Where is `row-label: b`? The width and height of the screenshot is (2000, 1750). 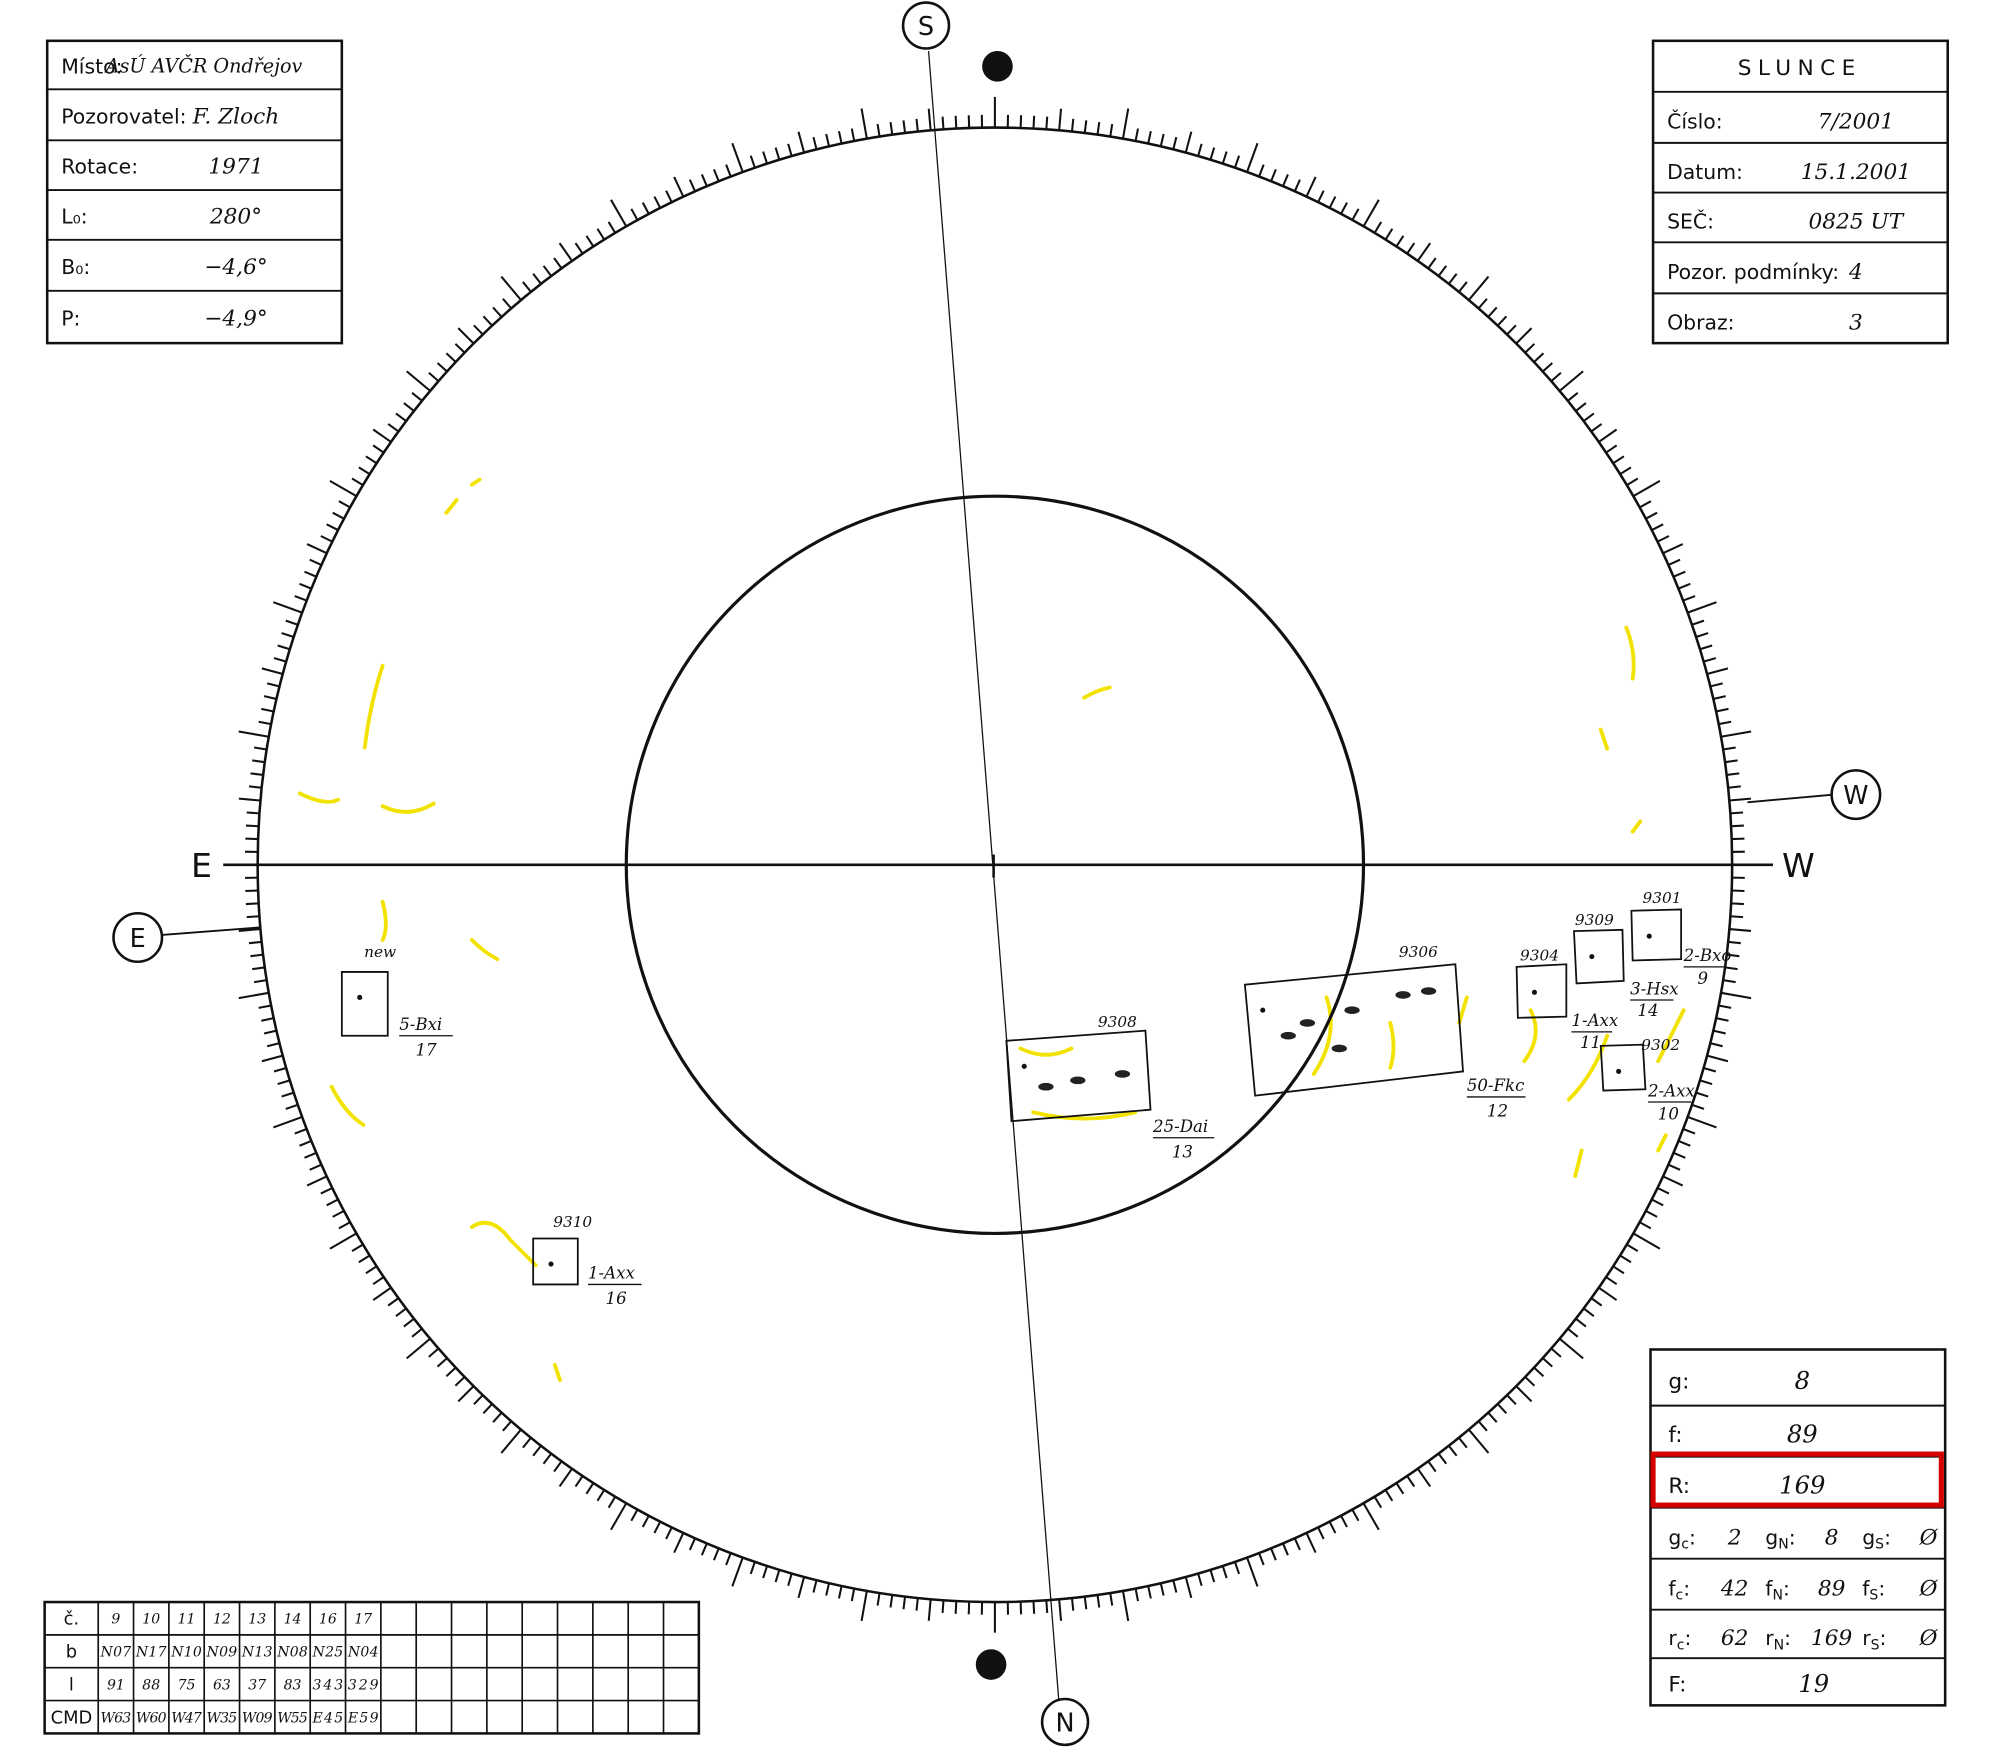
row-label: b is located at coordinates (71, 1652).